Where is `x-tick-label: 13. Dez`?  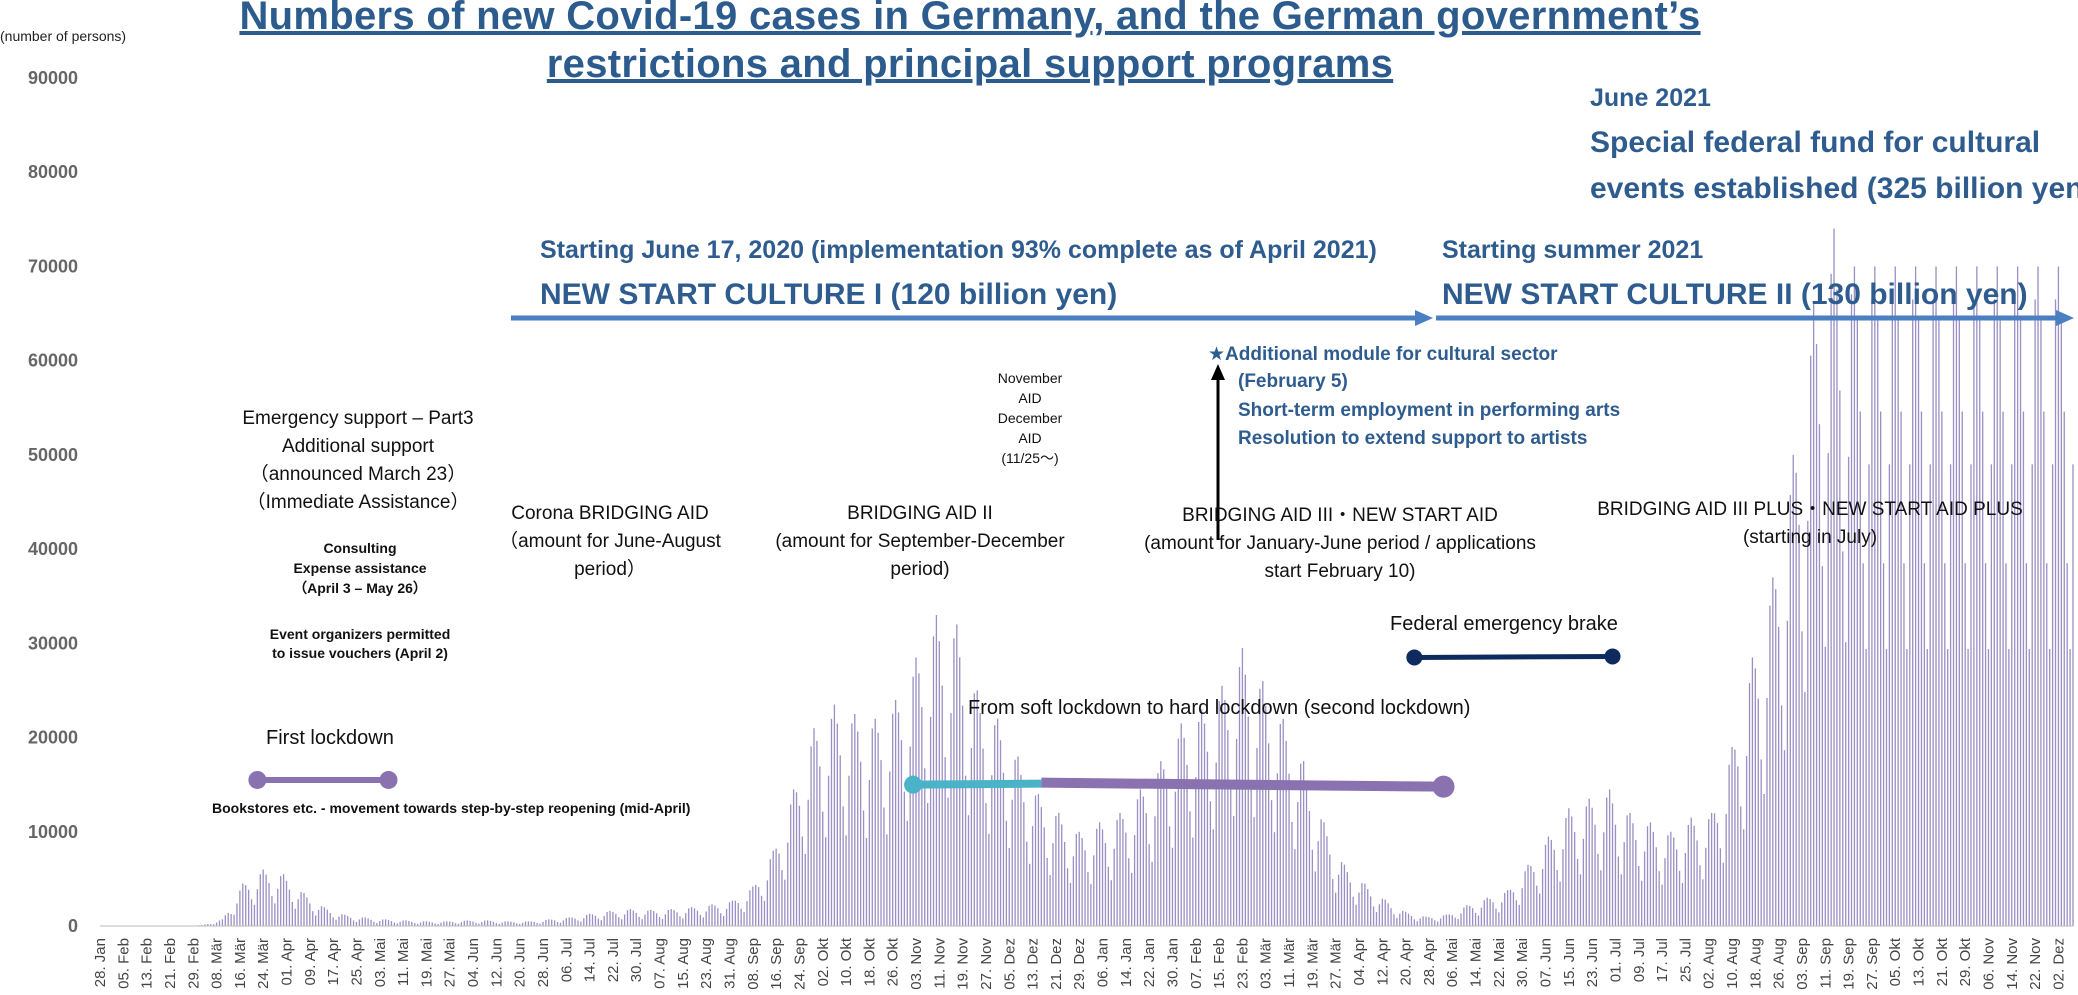
x-tick-label: 13. Dez is located at coordinates (1033, 964).